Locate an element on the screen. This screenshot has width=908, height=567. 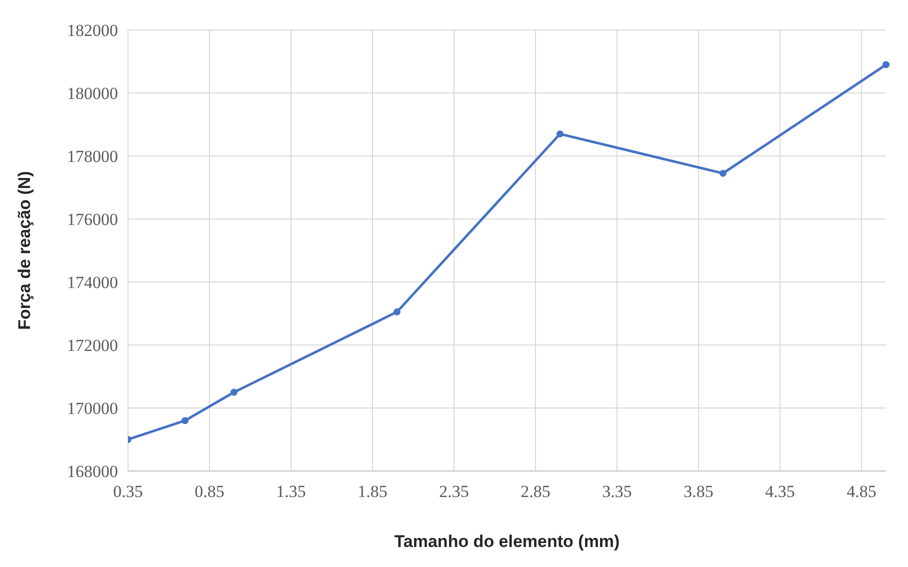
x-tick-label: 0.85 is located at coordinates (209, 491).